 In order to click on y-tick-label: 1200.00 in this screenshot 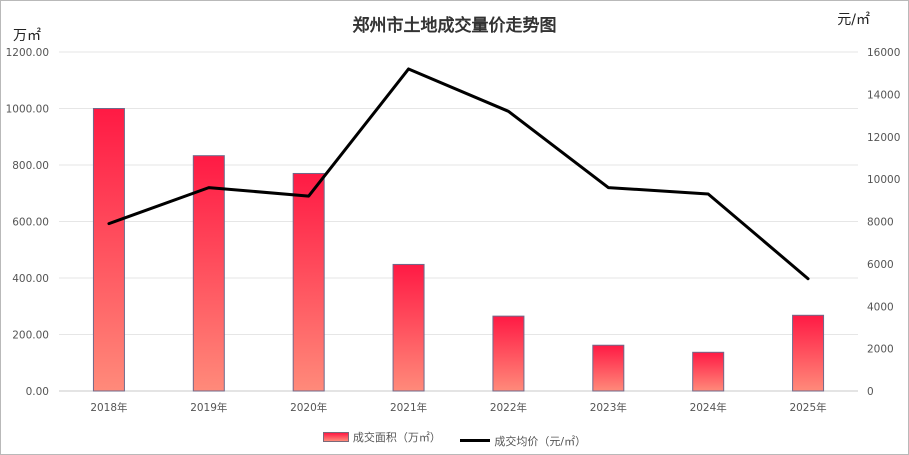, I will do `click(27, 53)`.